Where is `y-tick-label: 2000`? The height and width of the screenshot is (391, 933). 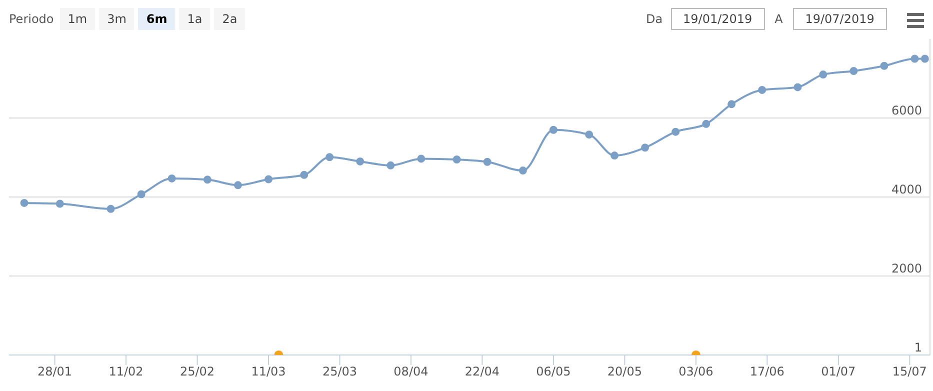 y-tick-label: 2000 is located at coordinates (906, 268).